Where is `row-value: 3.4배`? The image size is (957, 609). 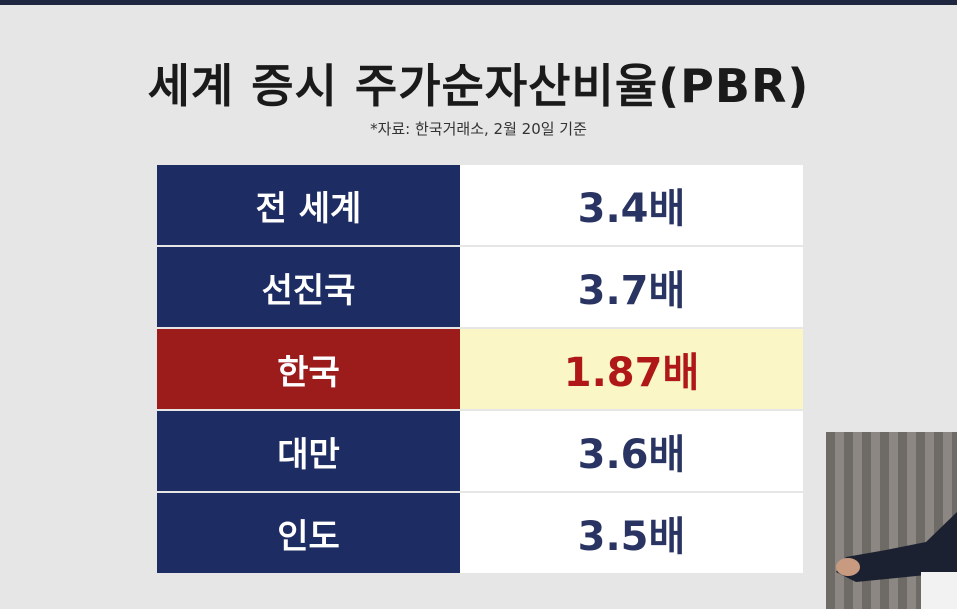
row-value: 3.4배 is located at coordinates (631, 205).